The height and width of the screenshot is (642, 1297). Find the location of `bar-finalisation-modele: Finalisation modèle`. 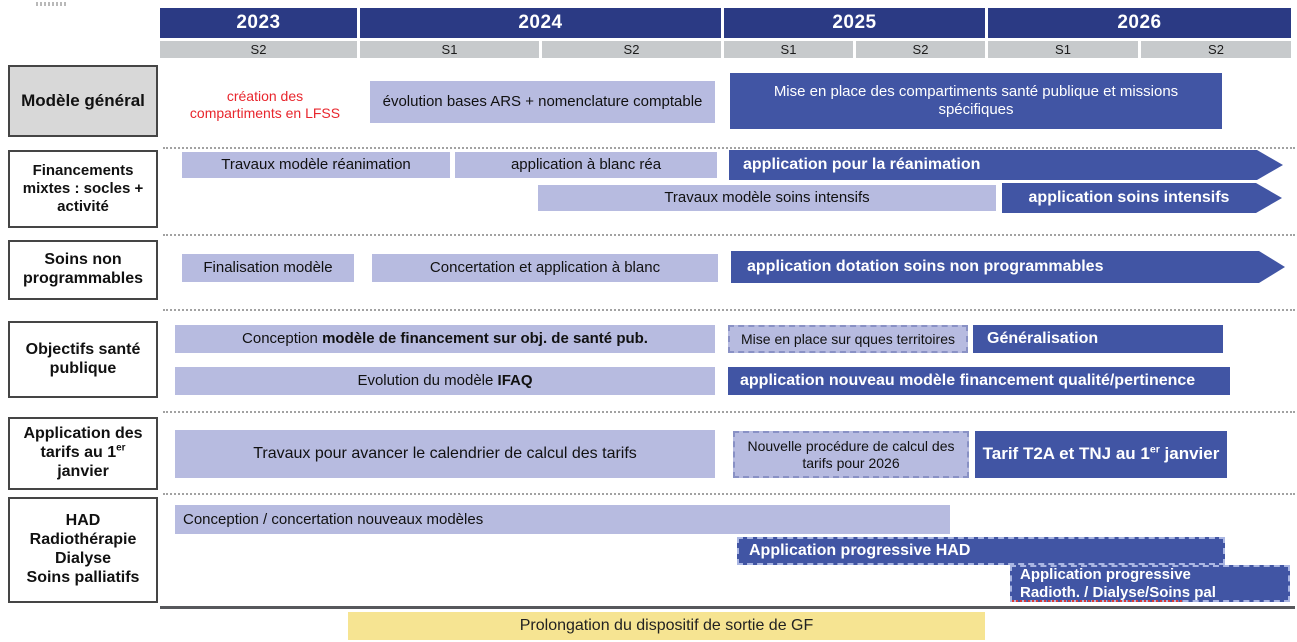

bar-finalisation-modele: Finalisation modèle is located at coordinates (268, 268).